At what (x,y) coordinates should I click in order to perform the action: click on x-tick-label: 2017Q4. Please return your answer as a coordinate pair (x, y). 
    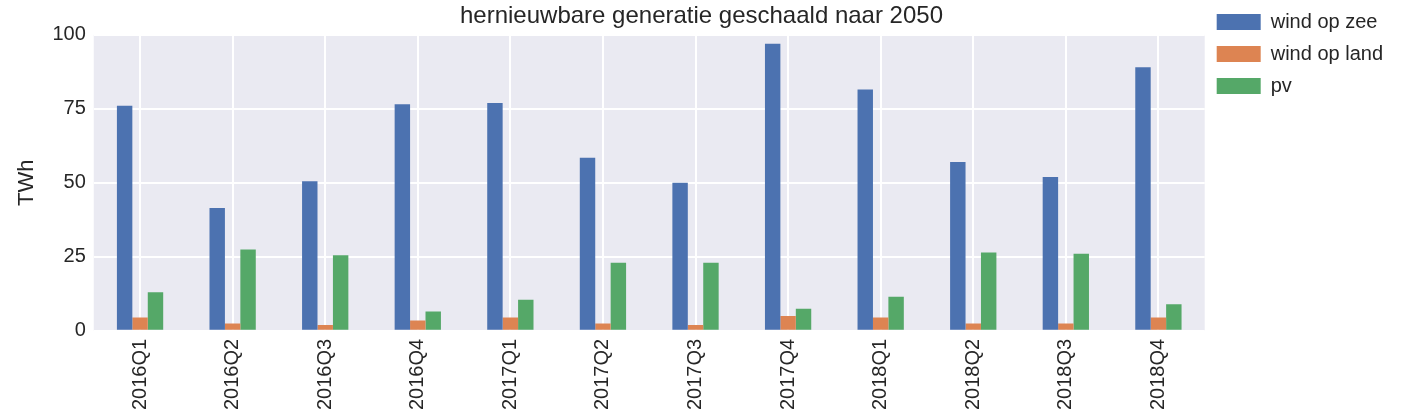
    Looking at the image, I should click on (786, 374).